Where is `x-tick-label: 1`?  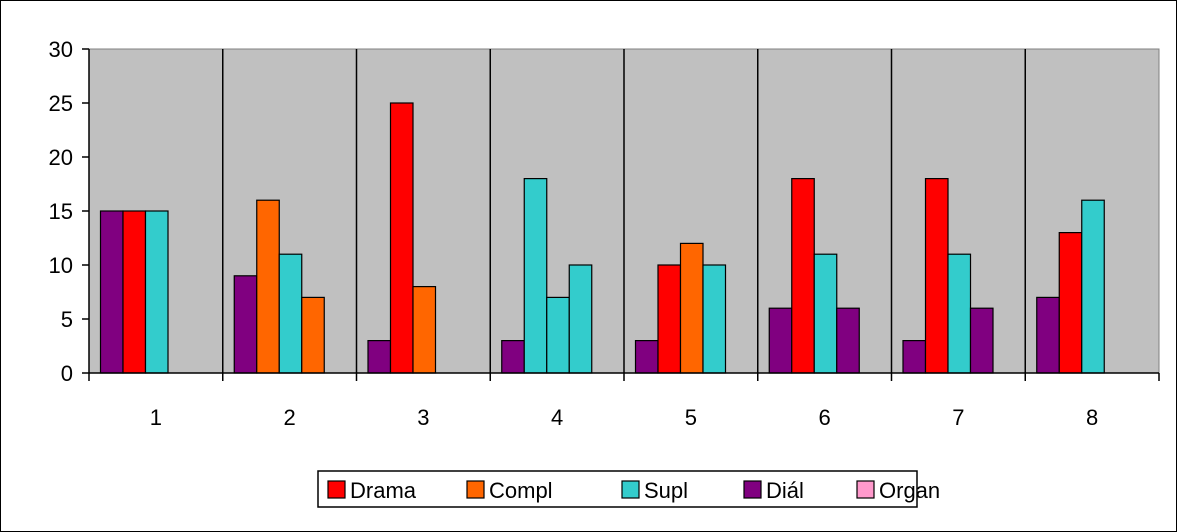
x-tick-label: 1 is located at coordinates (156, 417).